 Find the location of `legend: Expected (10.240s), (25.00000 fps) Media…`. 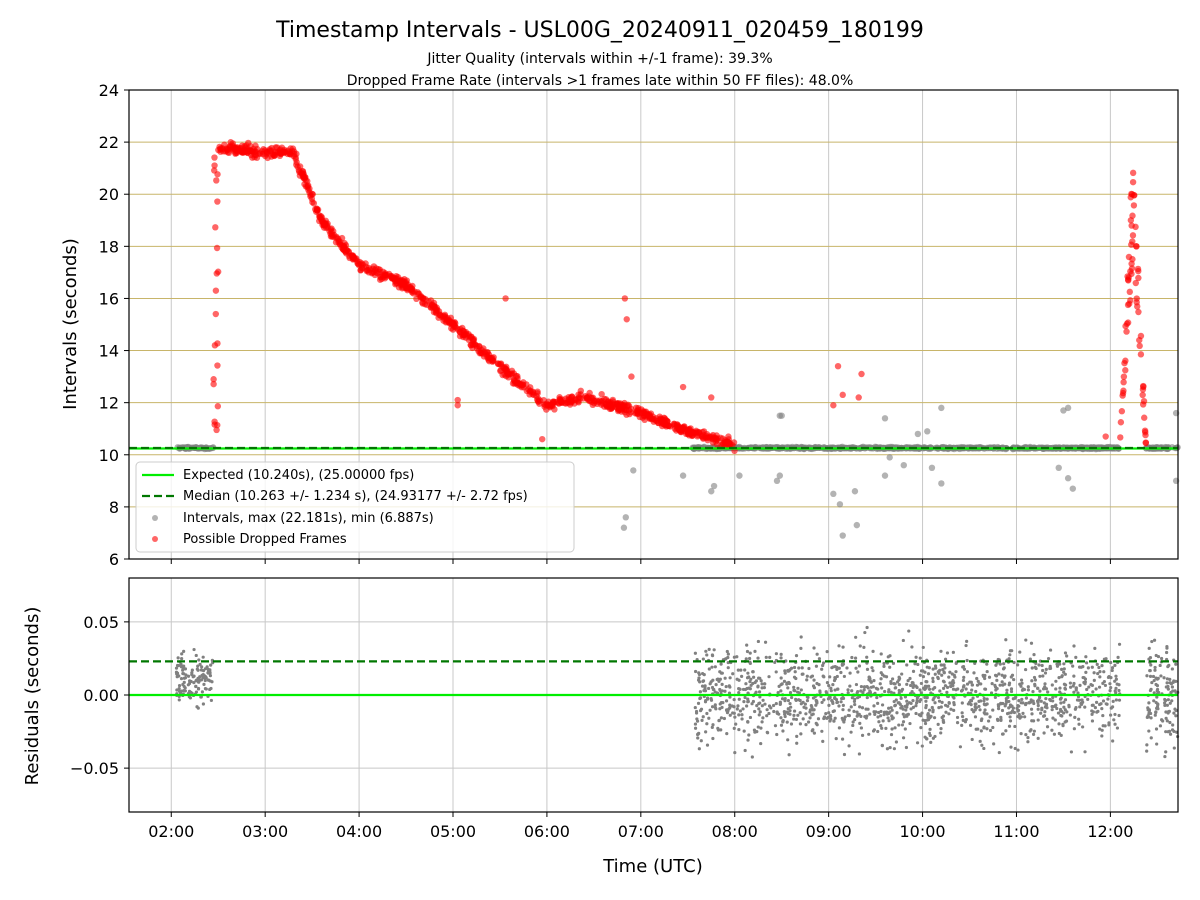

legend: Expected (10.240s), (25.00000 fps) Media… is located at coordinates (355, 507).